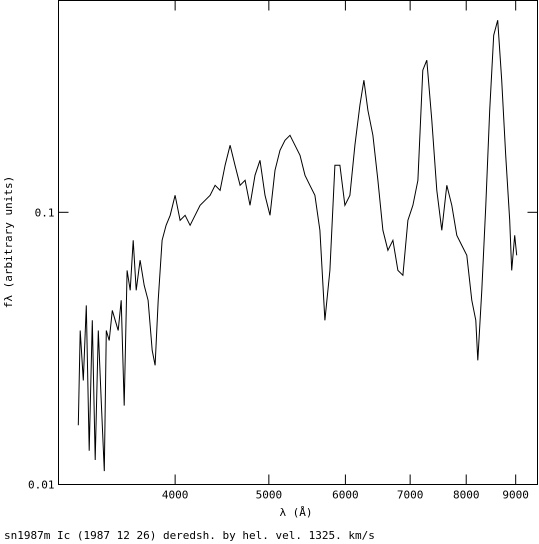 The height and width of the screenshot is (544, 539). Describe the element at coordinates (41, 485) in the screenshot. I see `y-tick-label: 0.01` at that location.